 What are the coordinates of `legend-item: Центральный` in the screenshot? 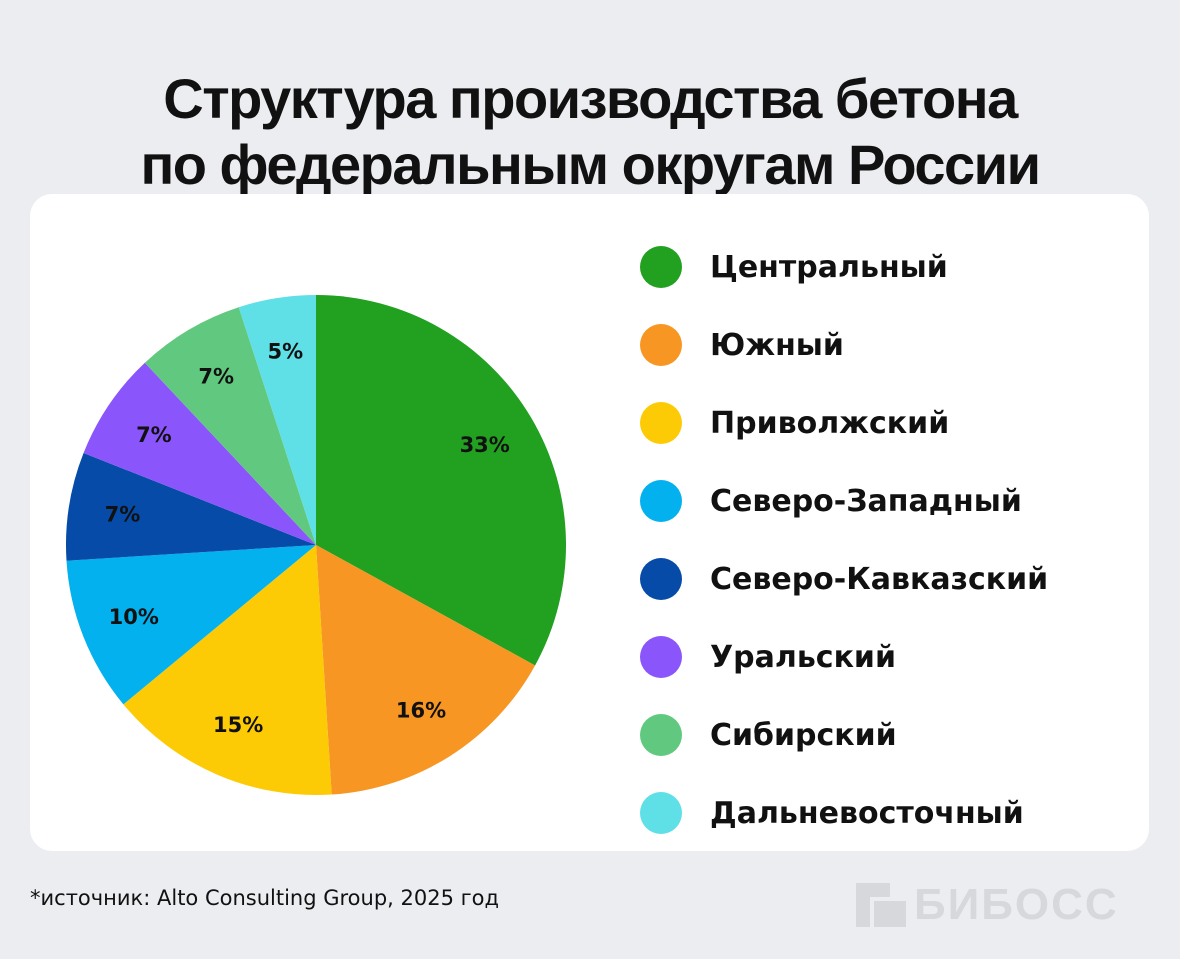 It's located at (844, 267).